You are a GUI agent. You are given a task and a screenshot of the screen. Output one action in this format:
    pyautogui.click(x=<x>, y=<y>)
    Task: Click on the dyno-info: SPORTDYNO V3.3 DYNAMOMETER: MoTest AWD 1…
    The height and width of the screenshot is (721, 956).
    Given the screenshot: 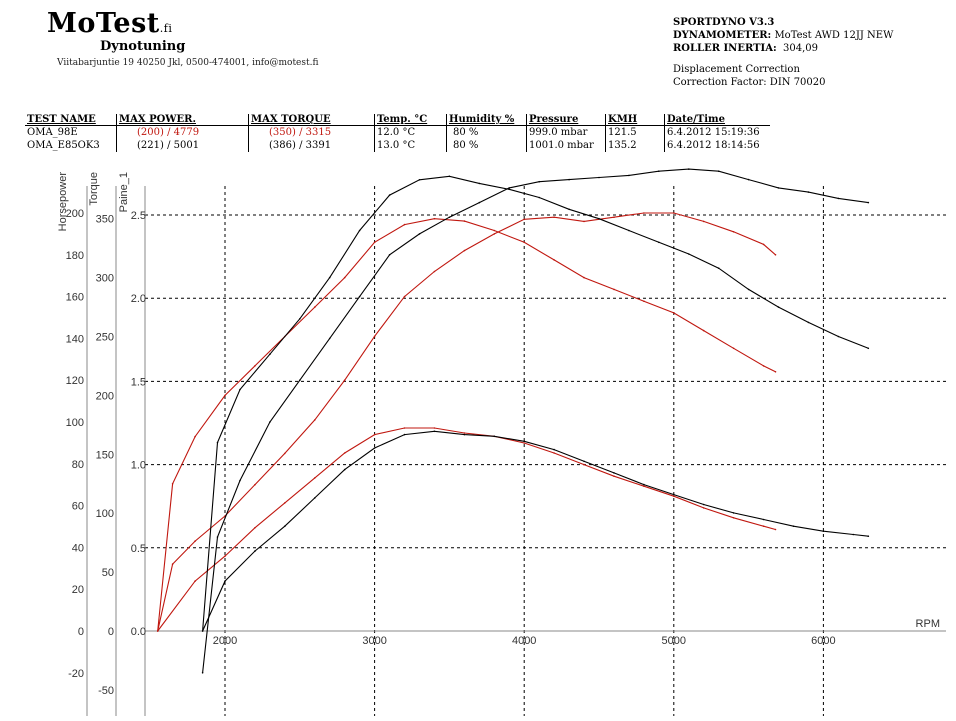 What is the action you would take?
    pyautogui.click(x=783, y=52)
    